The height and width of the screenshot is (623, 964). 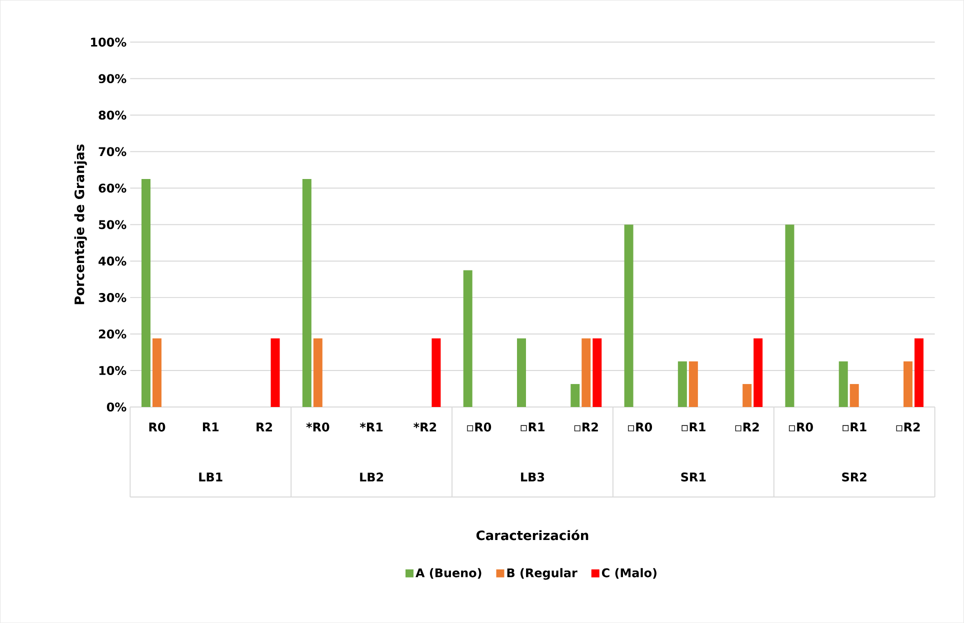 I want to click on y-tick-label: 50%, so click(x=112, y=225).